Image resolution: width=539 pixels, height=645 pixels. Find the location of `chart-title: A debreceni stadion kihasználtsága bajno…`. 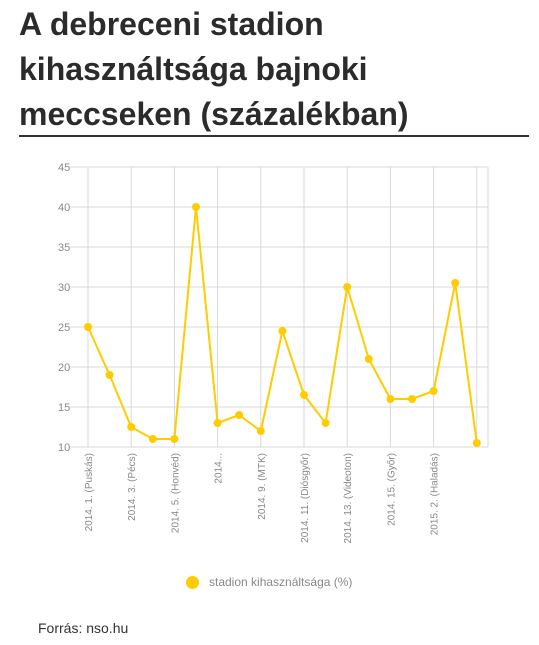

chart-title: A debreceni stadion kihasználtsága bajno… is located at coordinates (214, 69).